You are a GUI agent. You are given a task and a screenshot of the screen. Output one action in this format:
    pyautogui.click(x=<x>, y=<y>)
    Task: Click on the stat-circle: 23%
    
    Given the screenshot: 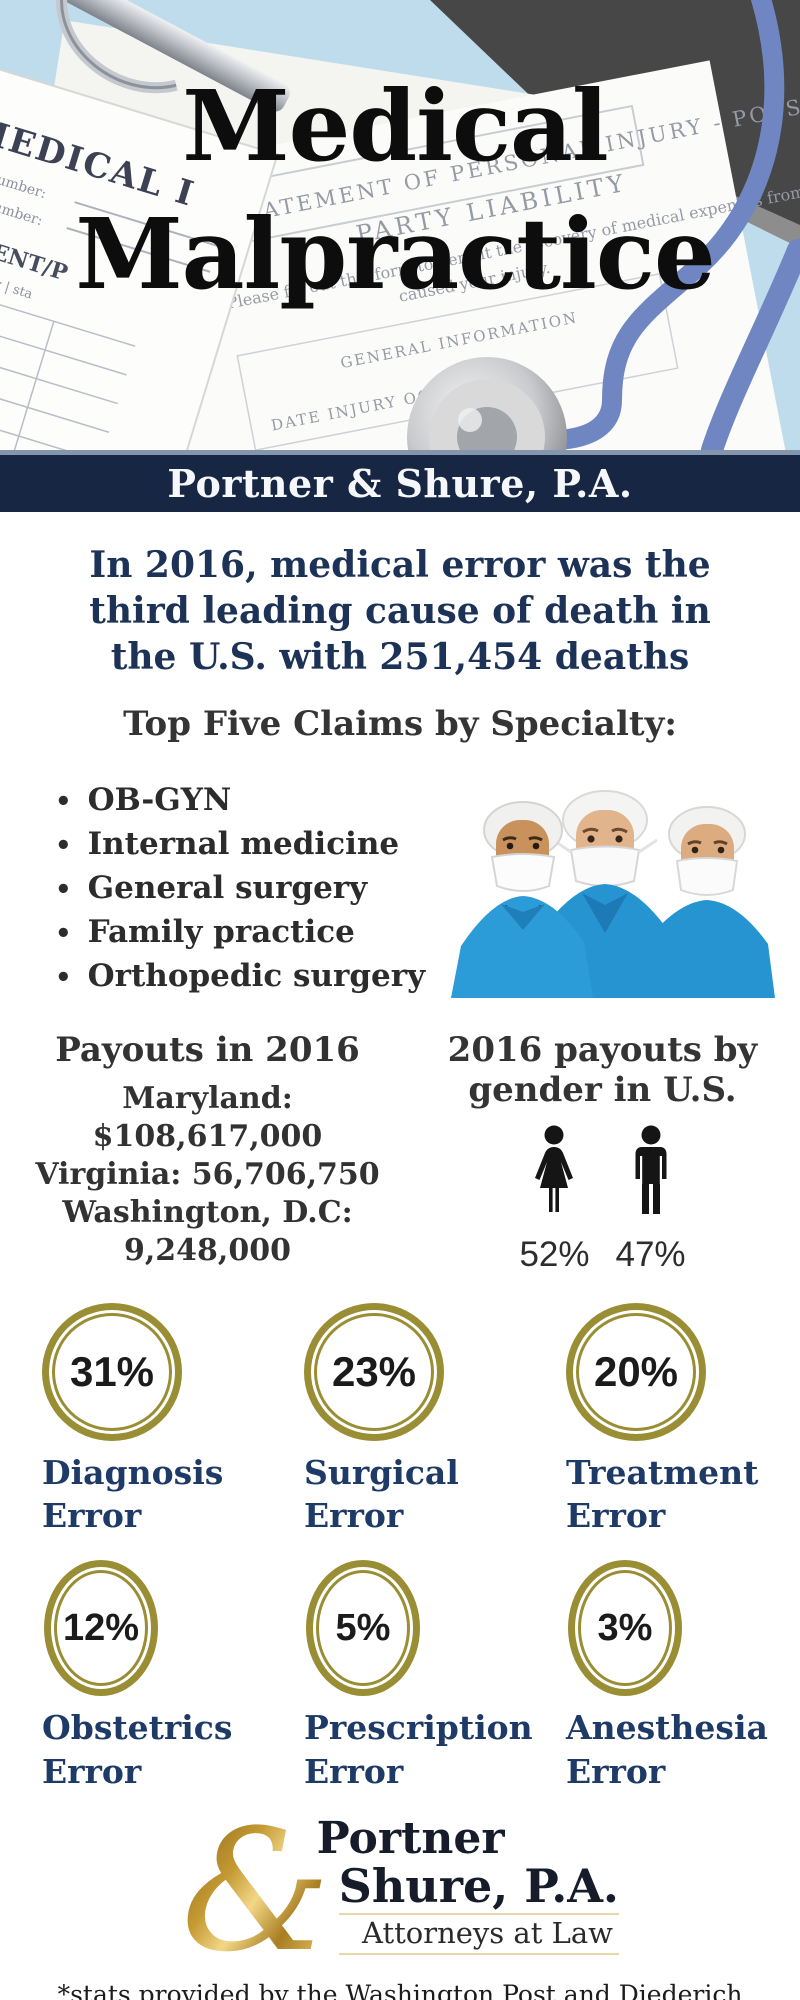 What is the action you would take?
    pyautogui.click(x=374, y=1371)
    